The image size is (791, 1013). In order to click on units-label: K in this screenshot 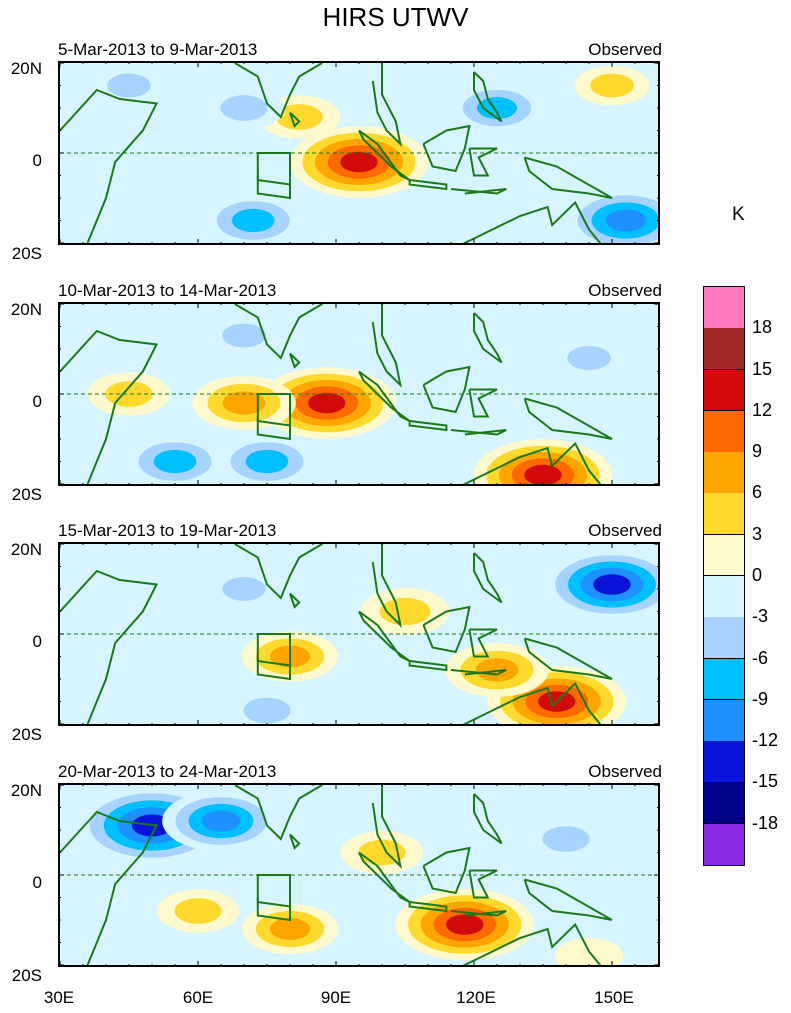, I will do `click(738, 214)`.